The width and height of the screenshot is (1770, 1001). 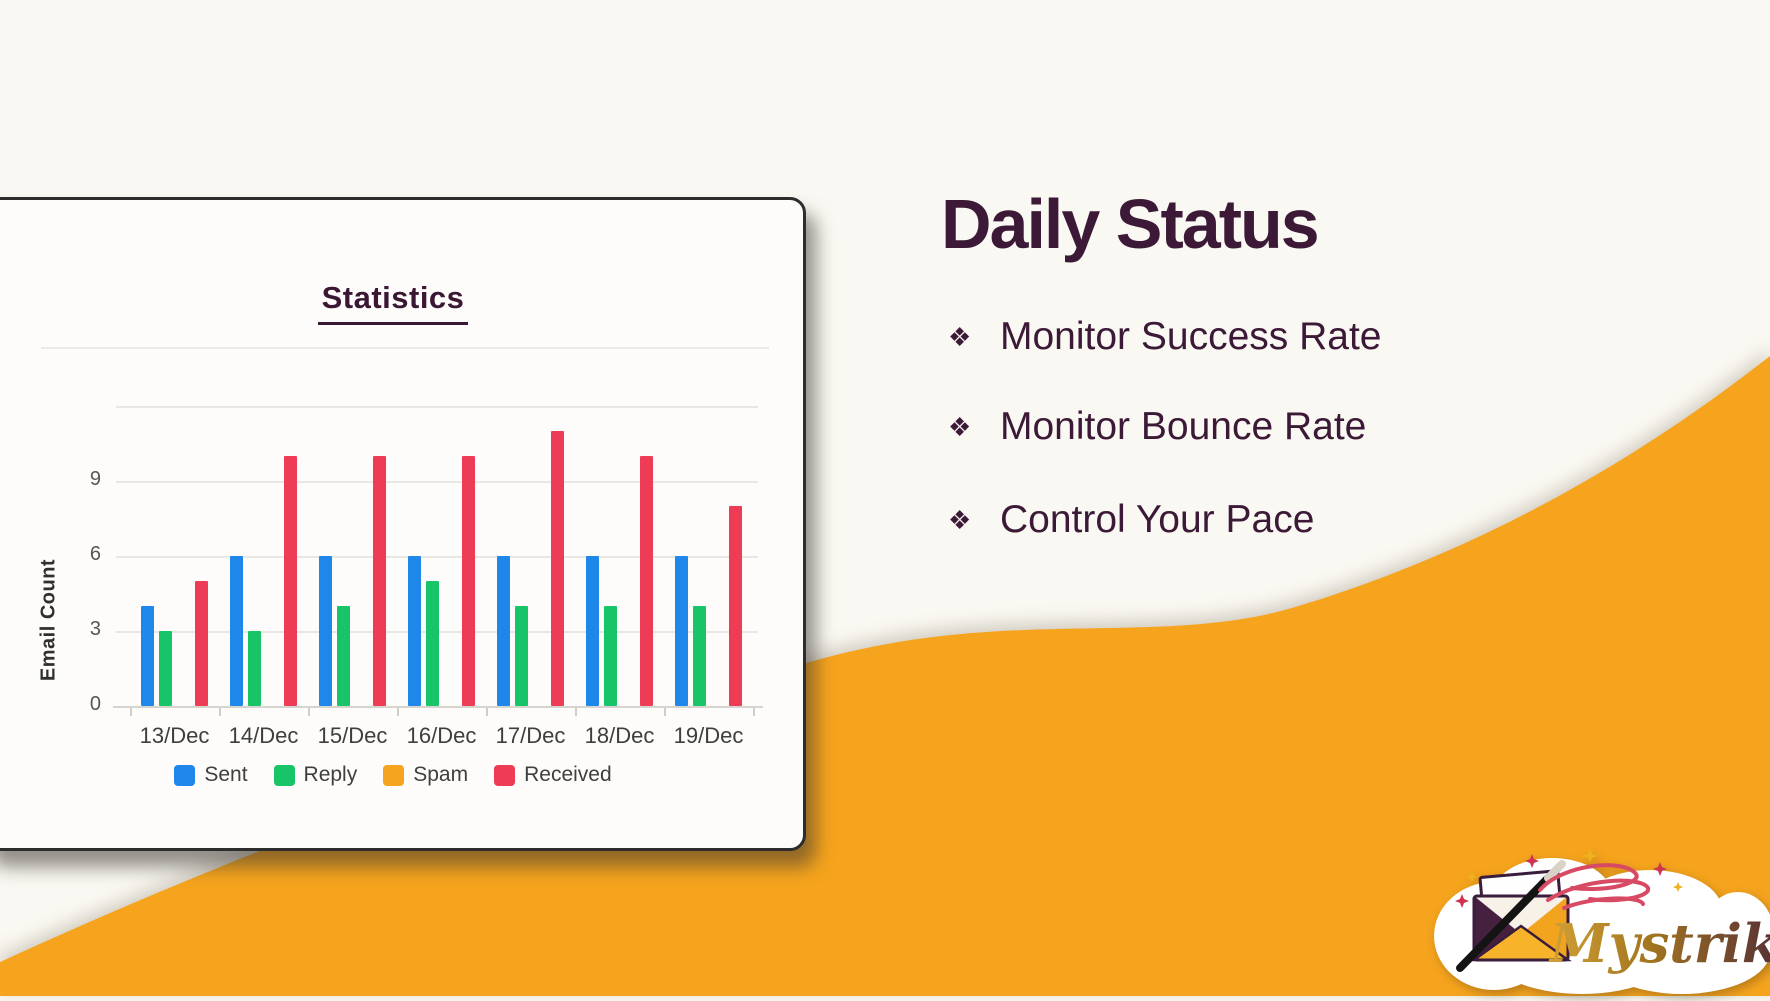 What do you see at coordinates (254, 668) in the screenshot?
I see `bar-reply-14dec` at bounding box center [254, 668].